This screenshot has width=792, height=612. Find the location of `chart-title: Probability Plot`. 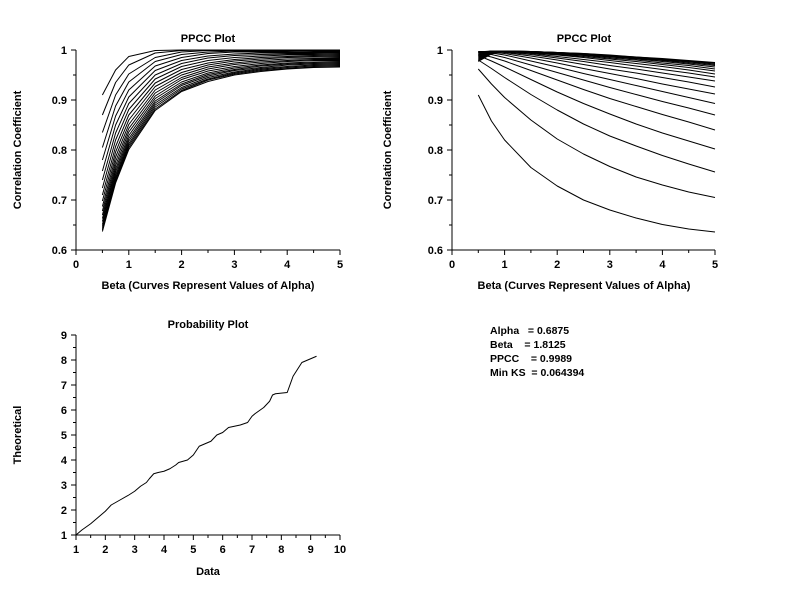

chart-title: Probability Plot is located at coordinates (208, 325).